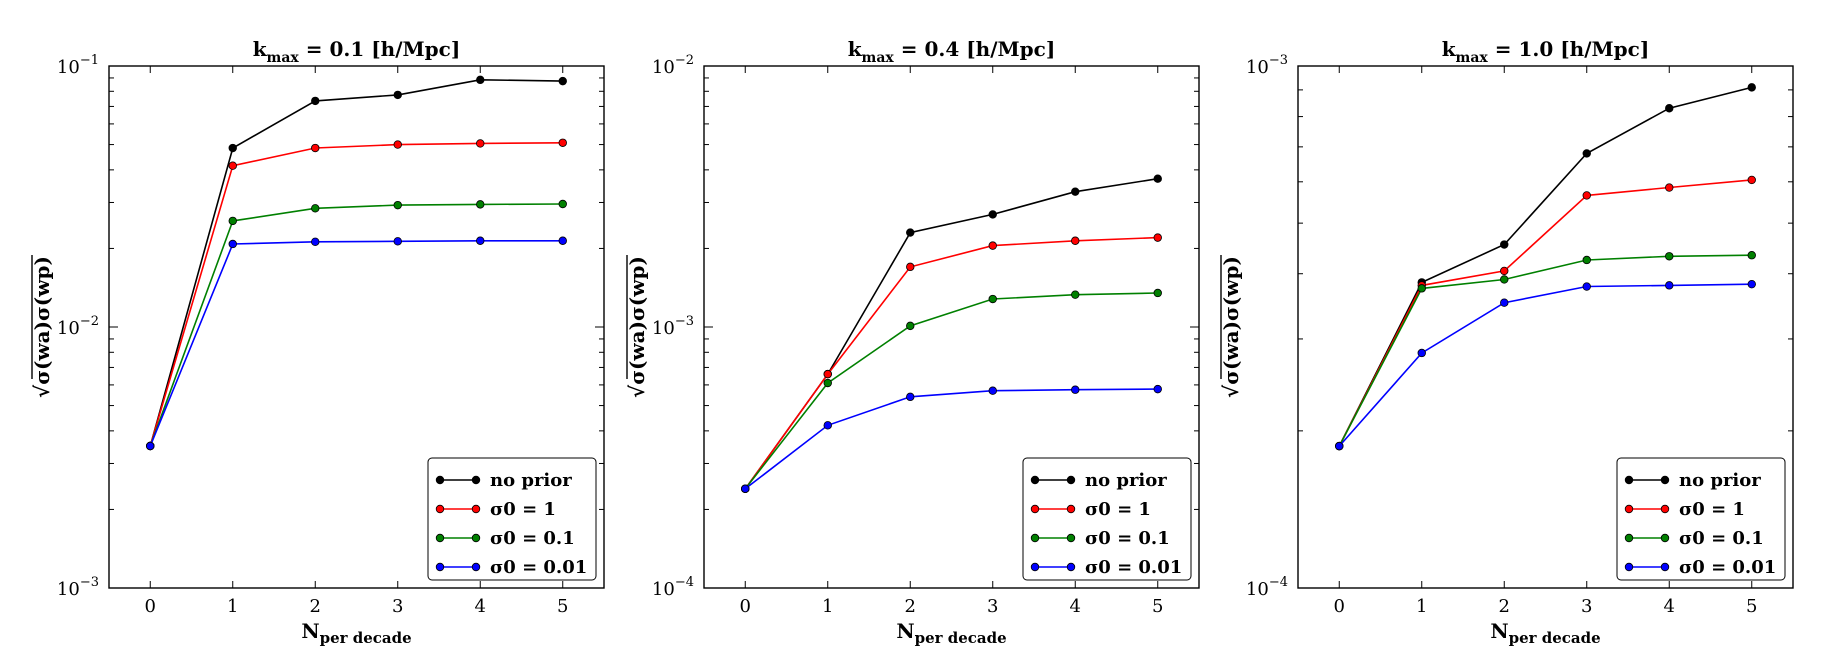 The height and width of the screenshot is (653, 1827). I want to click on y-tick-label: 10−1, so click(78, 65).